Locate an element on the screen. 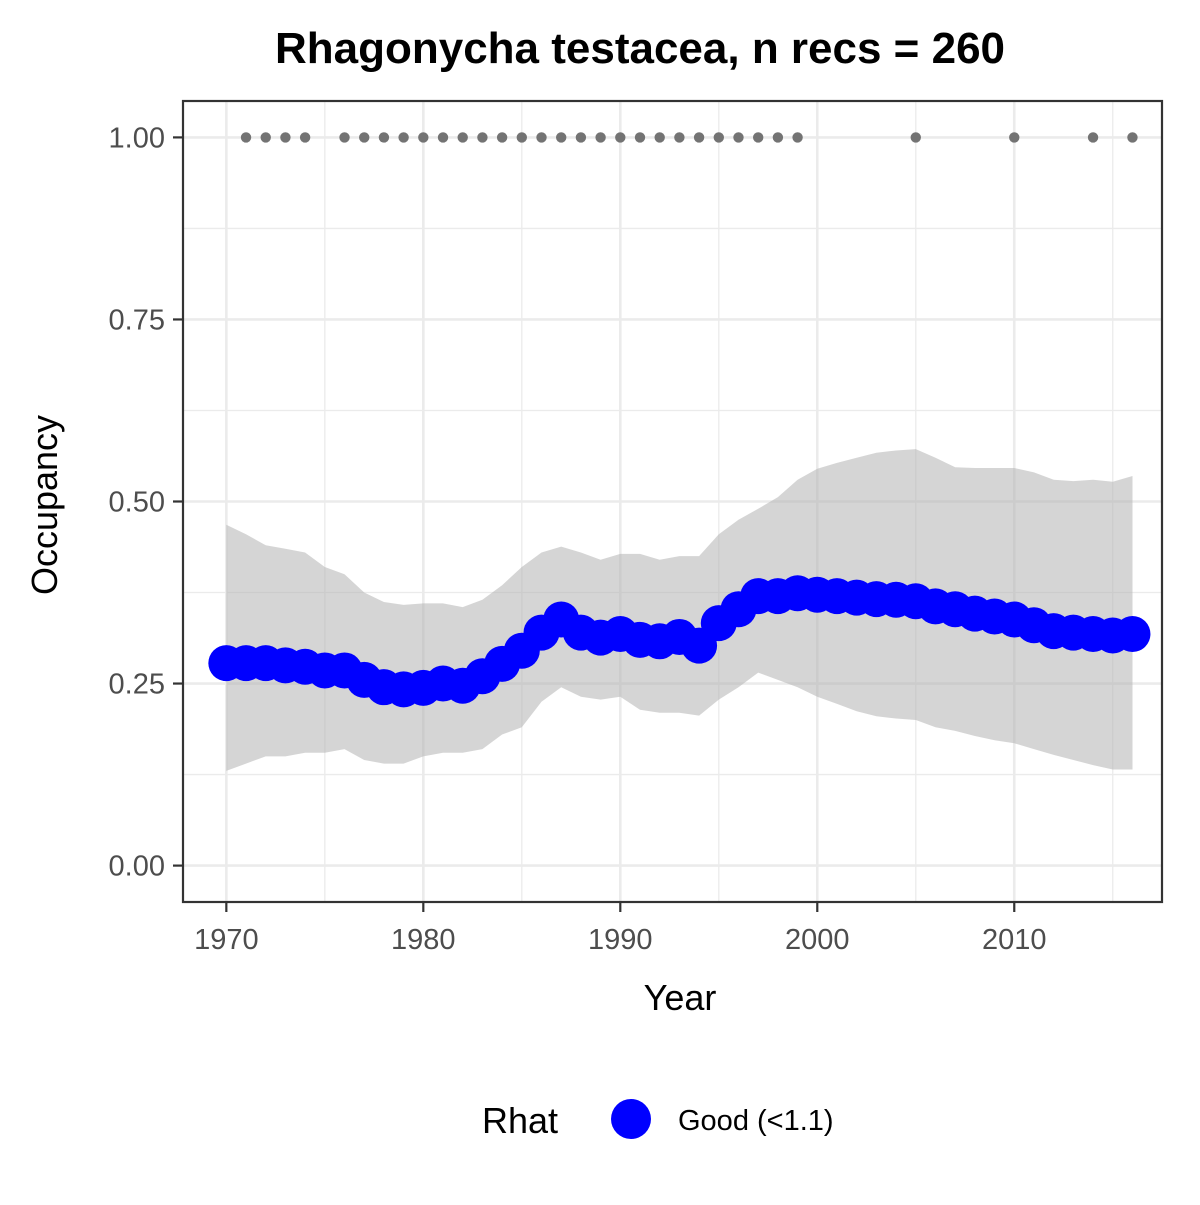  y-tick-label: 0.50 is located at coordinates (137, 503).